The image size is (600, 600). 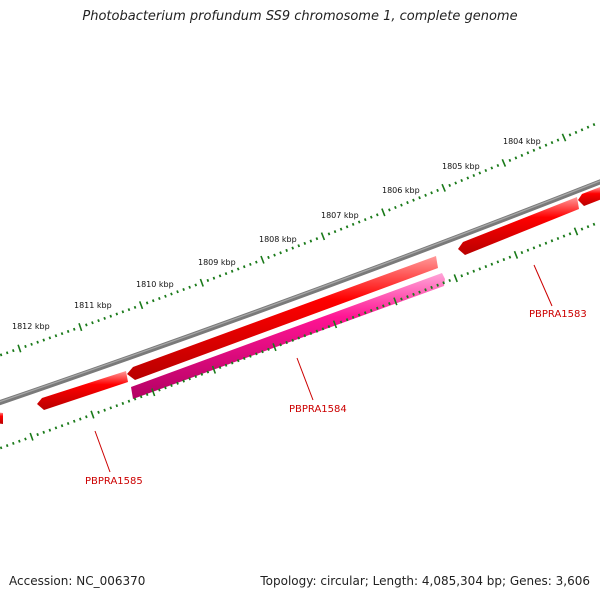 What do you see at coordinates (543, 285) in the screenshot?
I see `leader-line-PBPRA1583` at bounding box center [543, 285].